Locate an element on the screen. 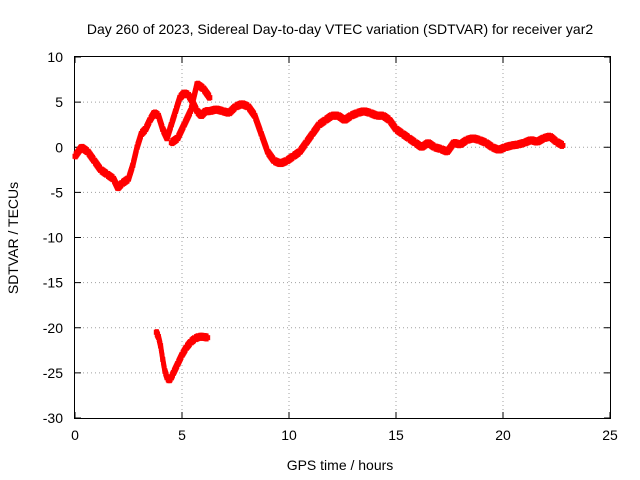 This screenshot has height=480, width=640. x-tick-label: 0 is located at coordinates (75, 435).